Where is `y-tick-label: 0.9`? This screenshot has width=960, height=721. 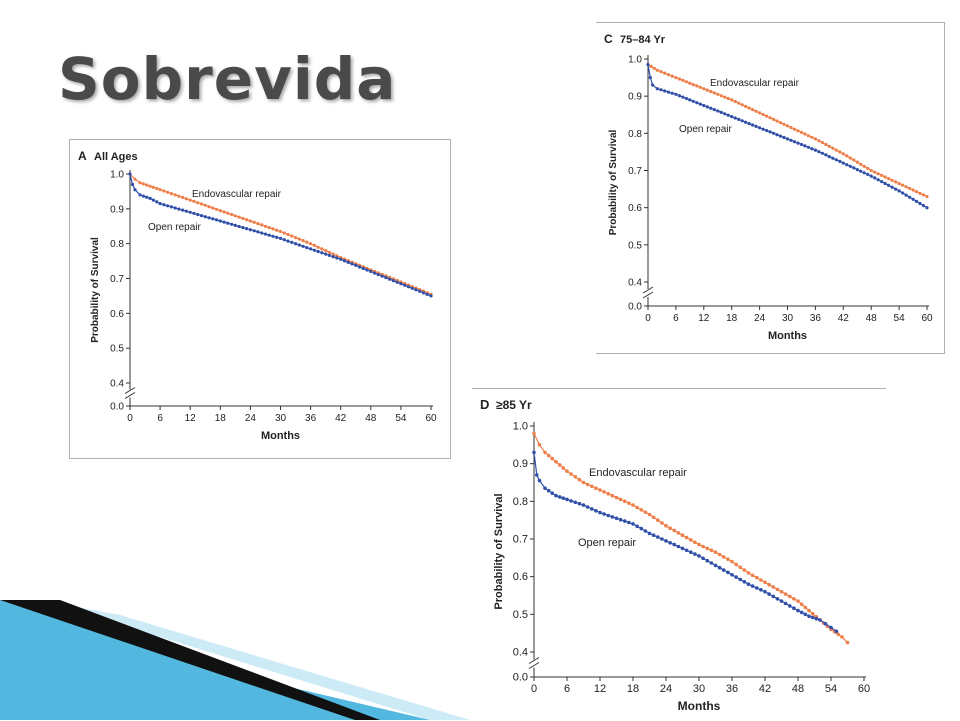
y-tick-label: 0.9 is located at coordinates (635, 97).